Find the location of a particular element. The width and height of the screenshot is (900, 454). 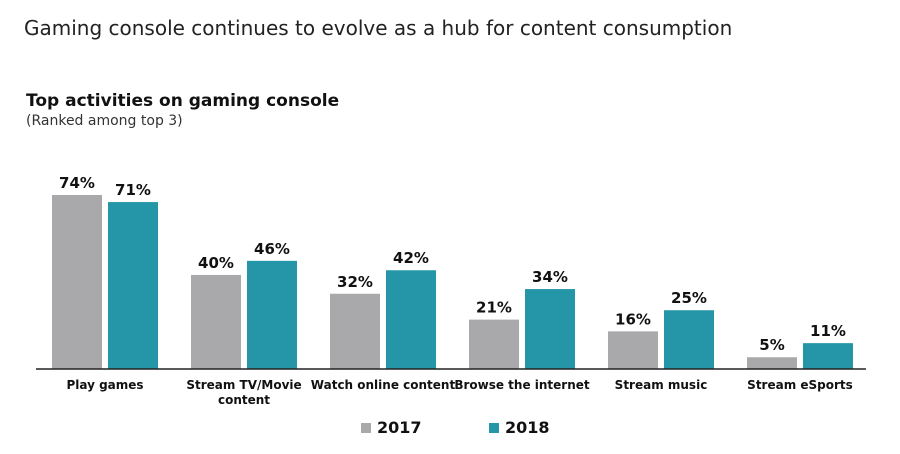

legend-label-2018: 2018 is located at coordinates (527, 427).